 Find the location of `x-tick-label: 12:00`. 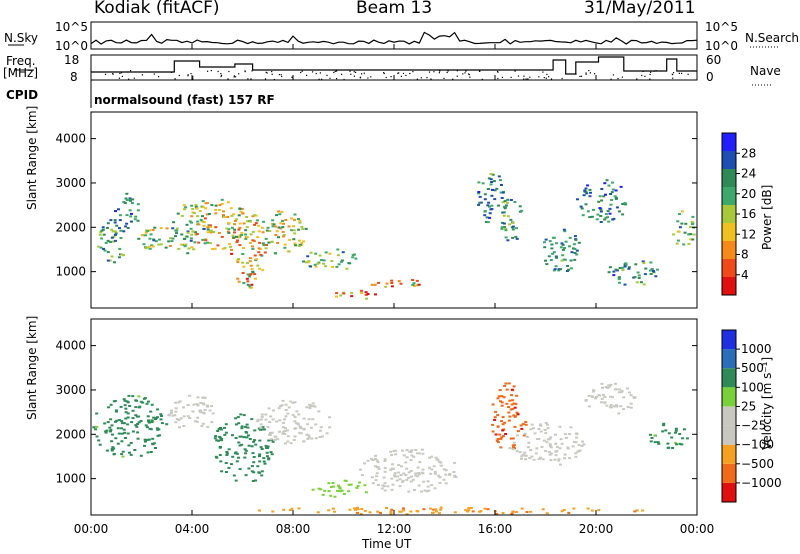

x-tick-label: 12:00 is located at coordinates (394, 529).